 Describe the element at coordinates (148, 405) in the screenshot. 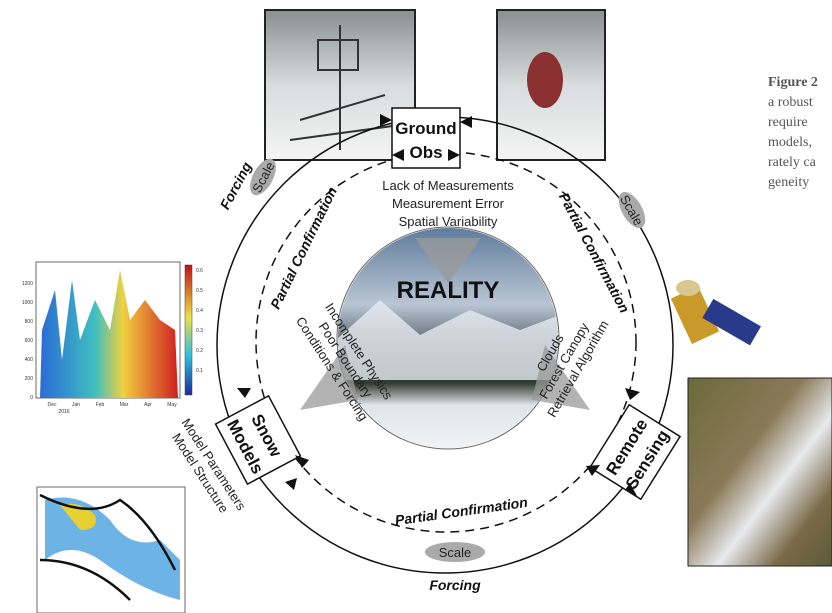

I see `x-tick-label: Apr` at that location.